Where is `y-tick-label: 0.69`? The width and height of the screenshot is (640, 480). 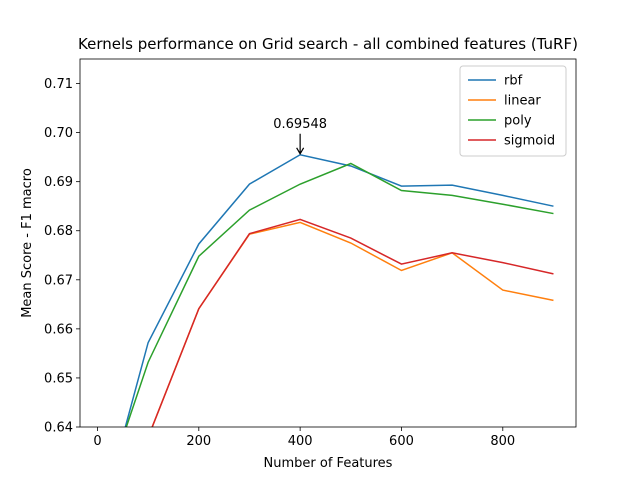 y-tick-label: 0.69 is located at coordinates (58, 182).